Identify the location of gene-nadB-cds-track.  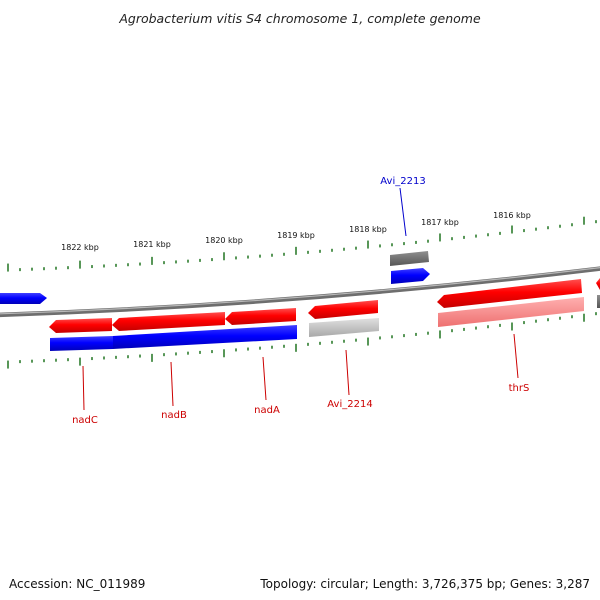
(205, 337).